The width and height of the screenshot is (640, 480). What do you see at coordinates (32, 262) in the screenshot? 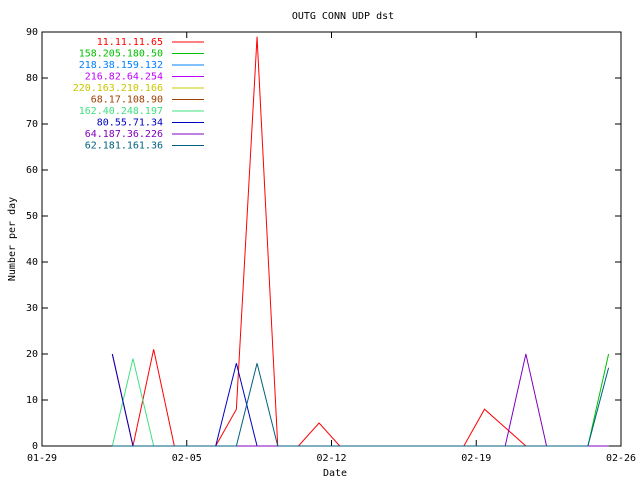
I see `y-tick-label: 40` at bounding box center [32, 262].